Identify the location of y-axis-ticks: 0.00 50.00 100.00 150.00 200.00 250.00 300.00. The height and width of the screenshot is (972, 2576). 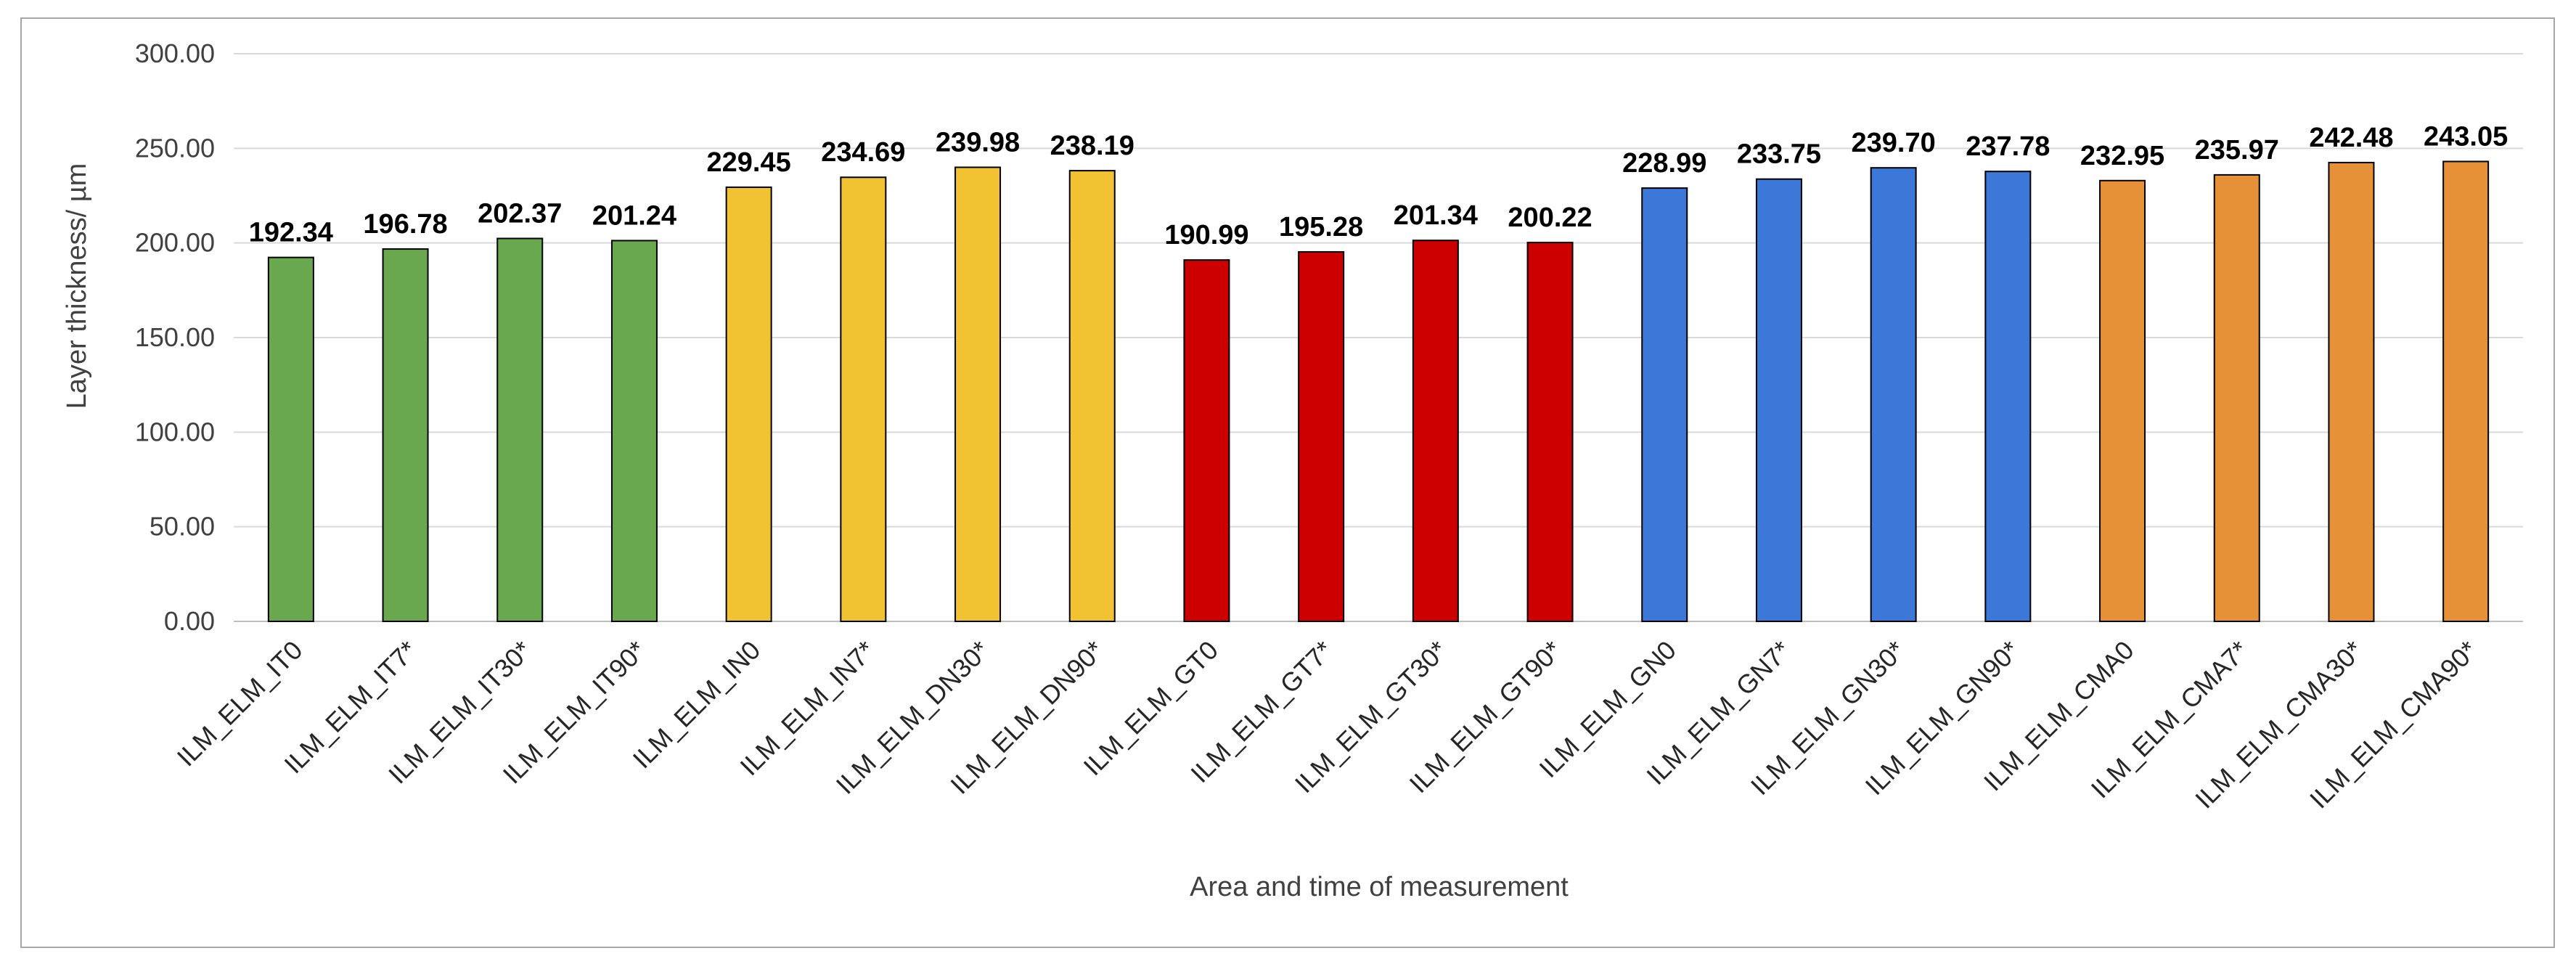
(175, 337).